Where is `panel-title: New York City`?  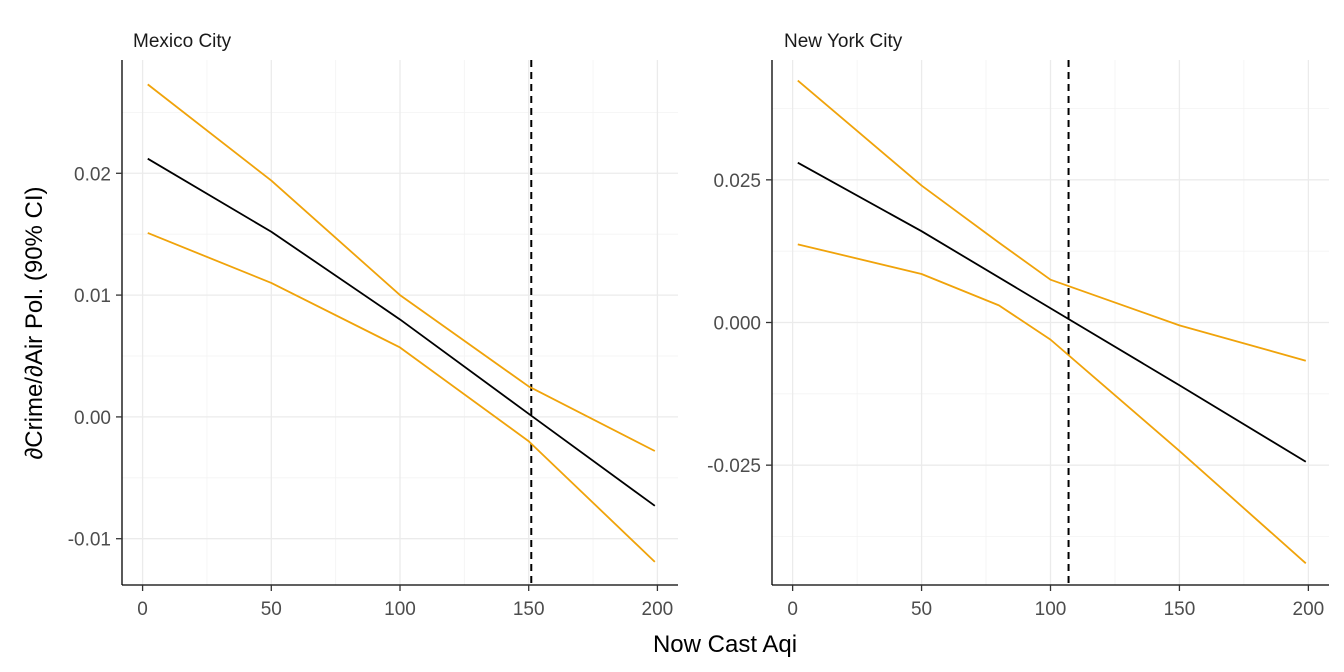
panel-title: New York City is located at coordinates (843, 41).